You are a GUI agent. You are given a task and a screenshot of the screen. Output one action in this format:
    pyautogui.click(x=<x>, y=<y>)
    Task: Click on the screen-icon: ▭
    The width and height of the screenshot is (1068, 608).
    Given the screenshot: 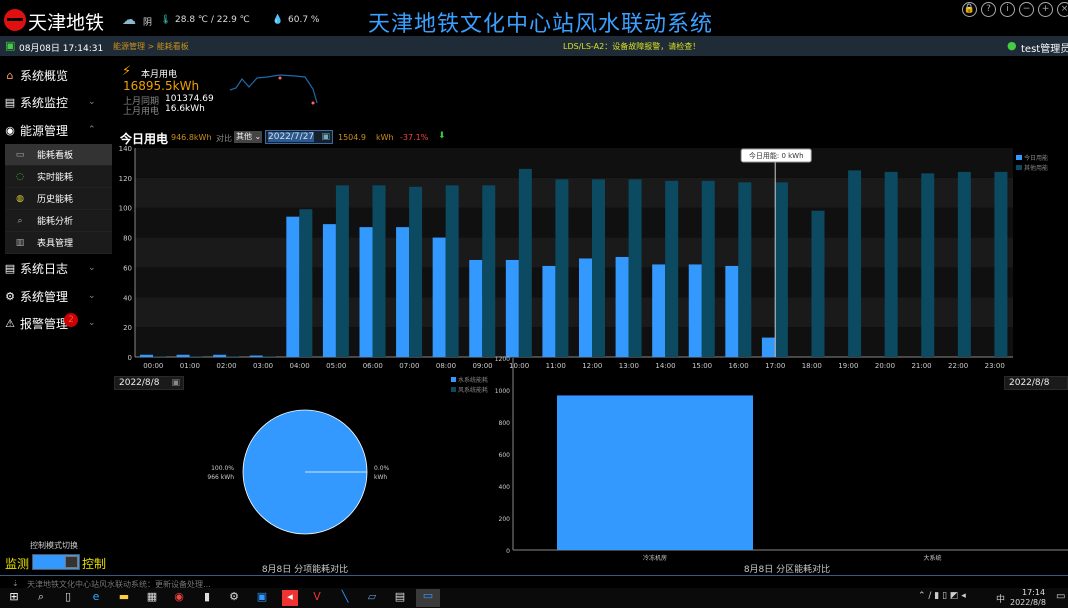 What is the action you would take?
    pyautogui.click(x=20, y=154)
    